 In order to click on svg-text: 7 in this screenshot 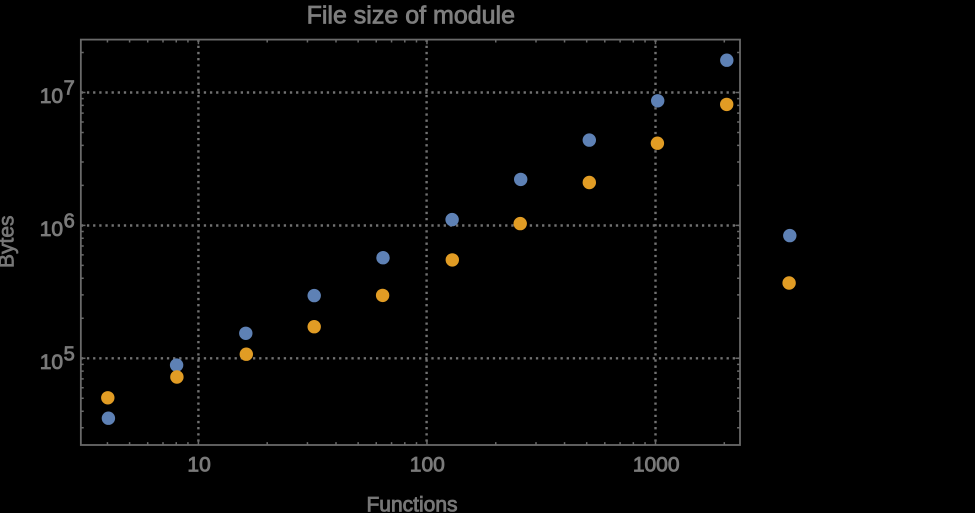, I will do `click(69, 89)`.